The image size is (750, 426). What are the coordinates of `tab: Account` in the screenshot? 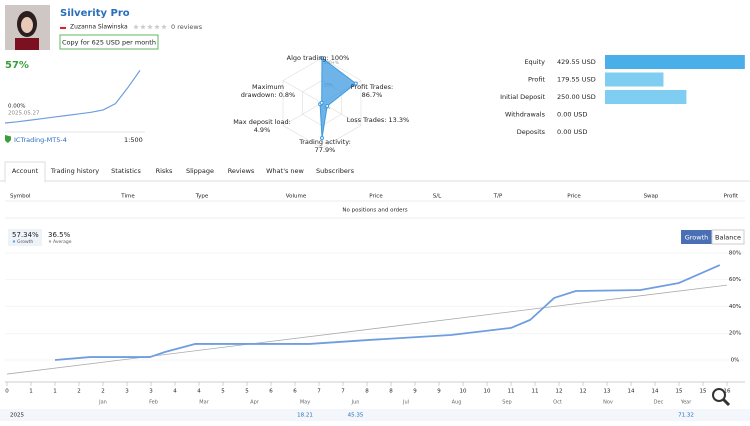 It's located at (25, 171).